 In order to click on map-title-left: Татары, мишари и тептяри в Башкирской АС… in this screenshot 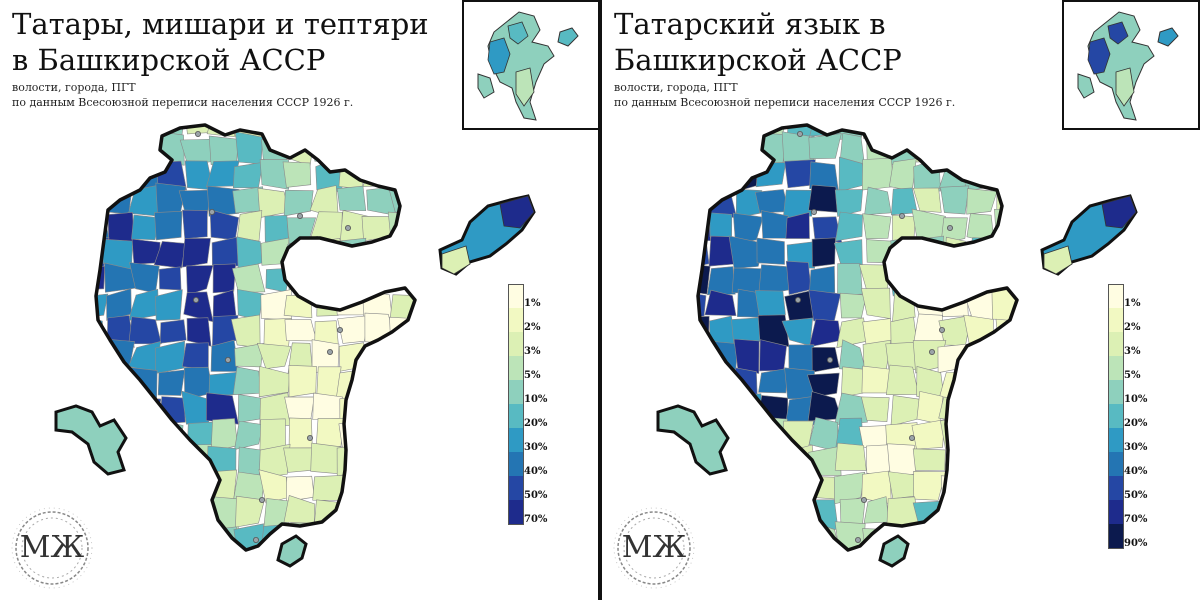, I will do `click(220, 42)`.